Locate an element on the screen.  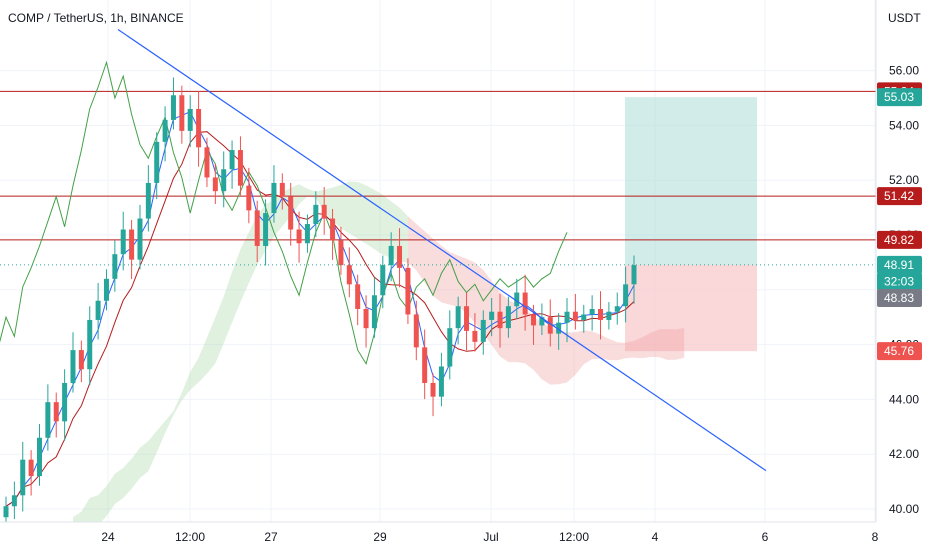
cloud-bearish is located at coordinates (546, 300).